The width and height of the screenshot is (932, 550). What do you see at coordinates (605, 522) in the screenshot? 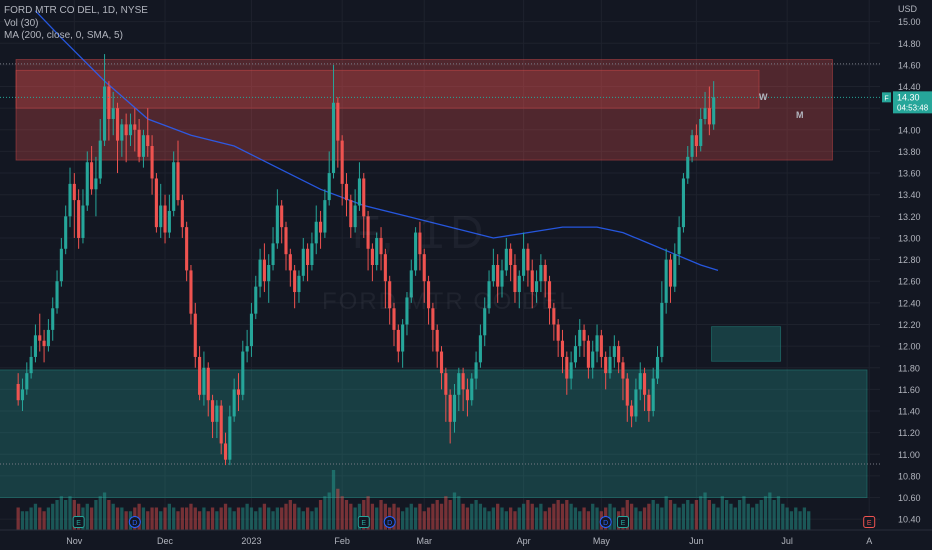
I see `dividend-marker-badge` at bounding box center [605, 522].